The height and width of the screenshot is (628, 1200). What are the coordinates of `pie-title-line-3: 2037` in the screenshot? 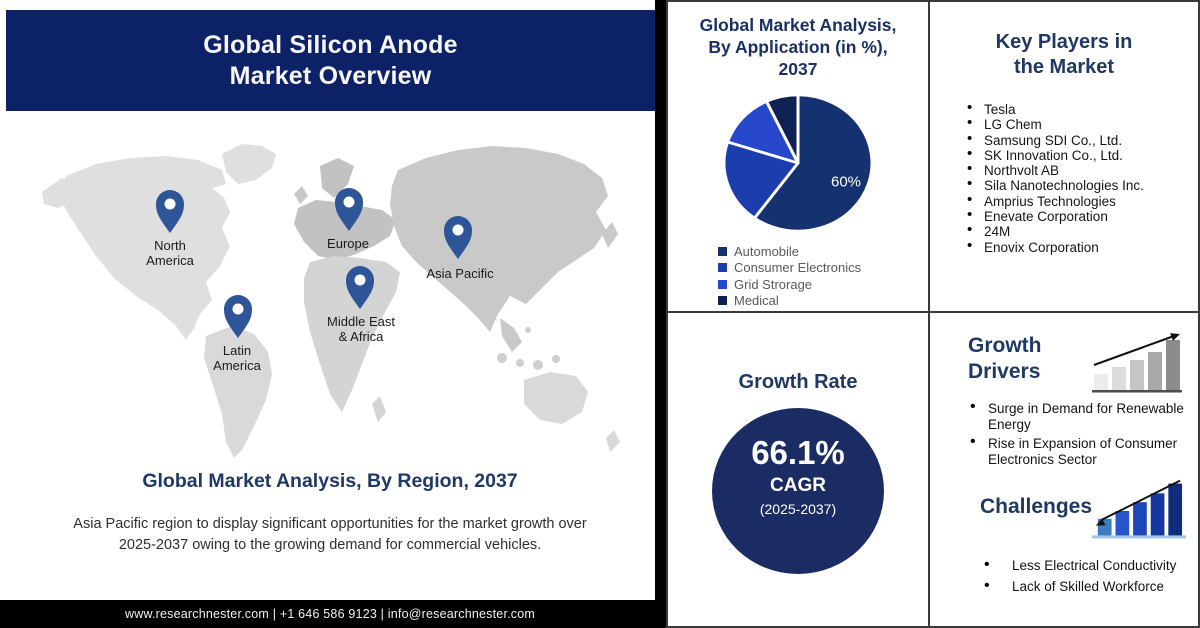 It's located at (798, 69).